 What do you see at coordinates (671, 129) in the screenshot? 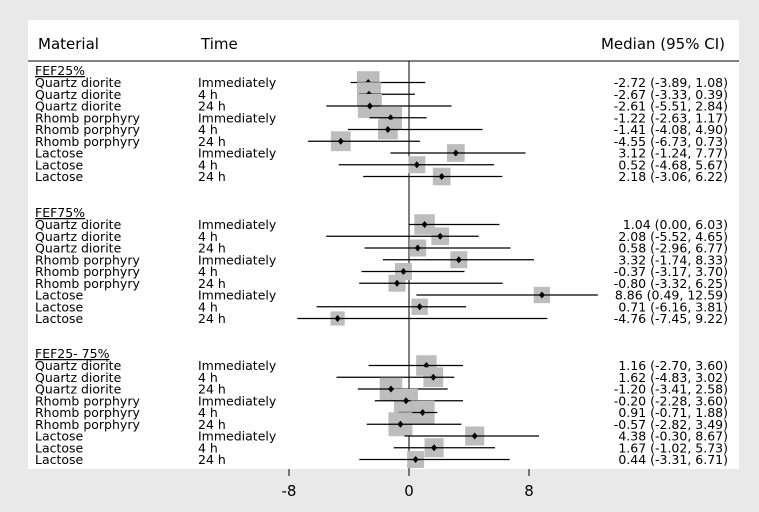
I see `row-ci-label: -1.41 (-4.08, 4.90)` at bounding box center [671, 129].